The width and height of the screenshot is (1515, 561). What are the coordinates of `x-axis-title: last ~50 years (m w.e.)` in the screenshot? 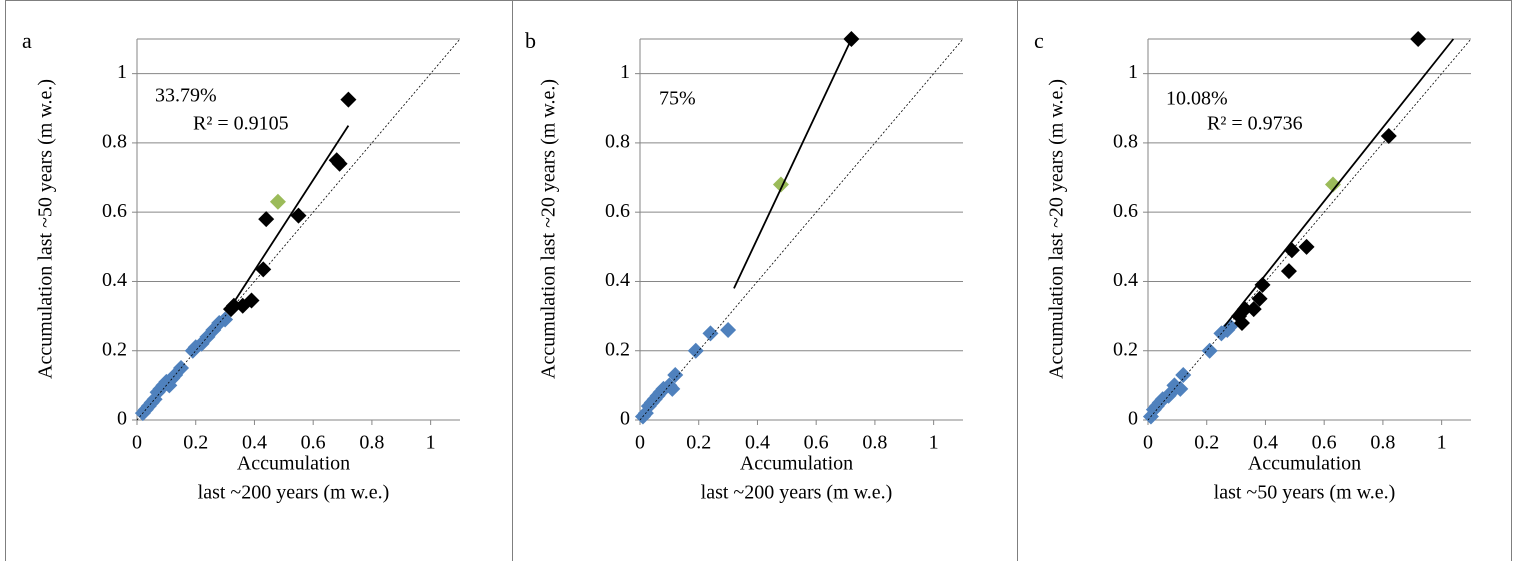 It's located at (1305, 493).